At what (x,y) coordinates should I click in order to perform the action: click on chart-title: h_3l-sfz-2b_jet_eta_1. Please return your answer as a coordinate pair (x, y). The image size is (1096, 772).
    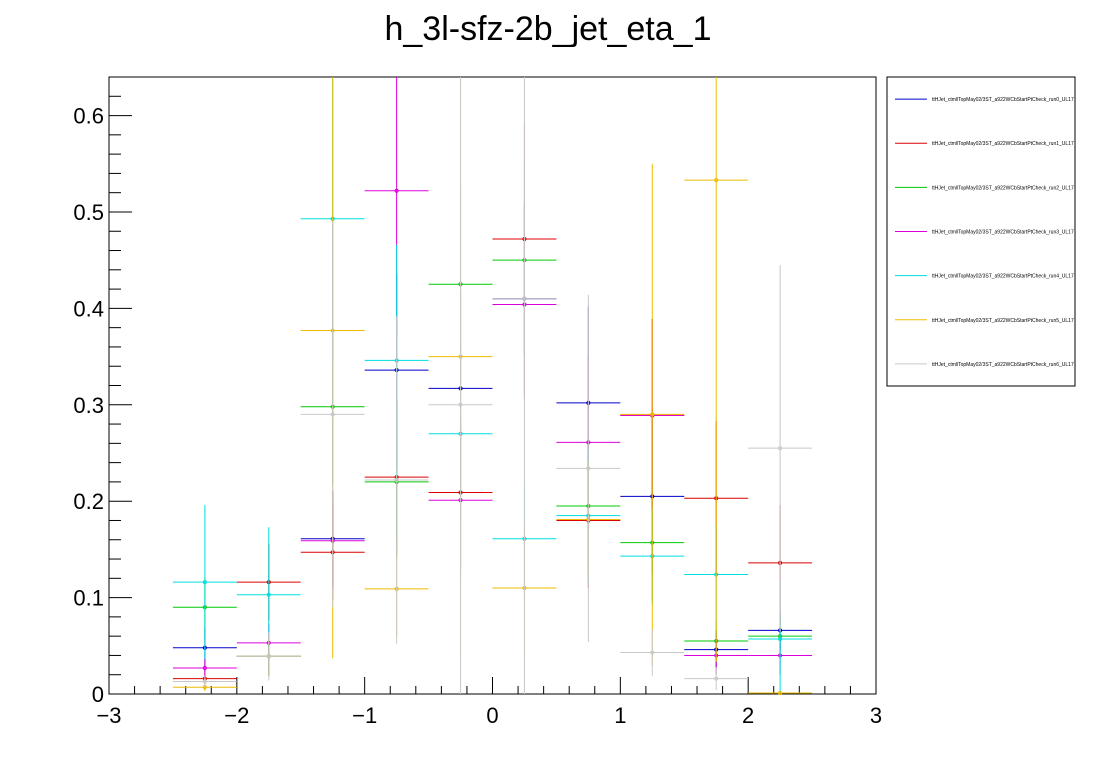
    Looking at the image, I should click on (547, 29).